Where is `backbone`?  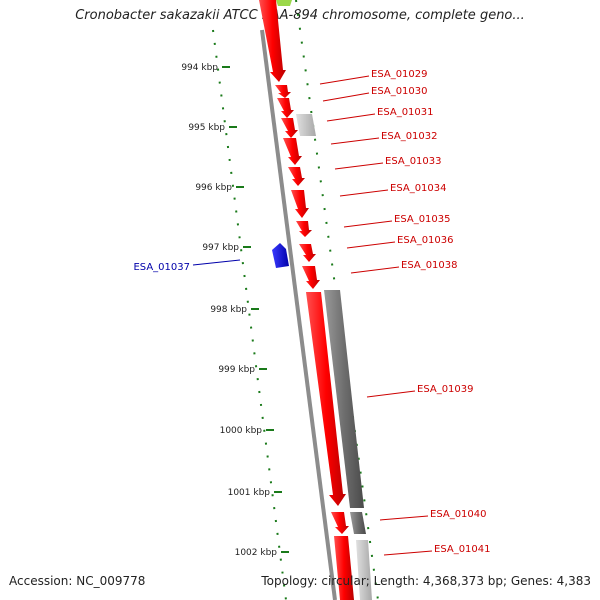 backbone is located at coordinates (298, 314).